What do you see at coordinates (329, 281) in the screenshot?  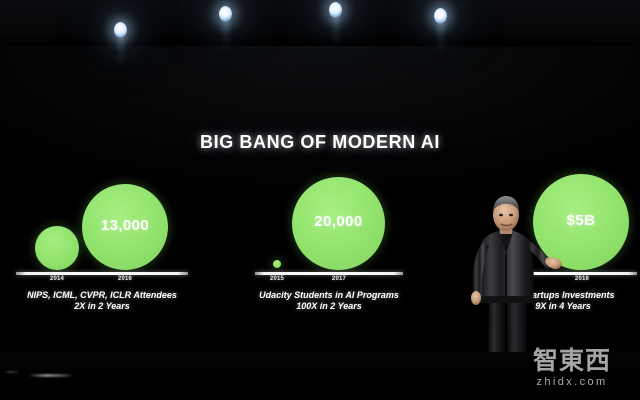 I see `axis-labels-udacity: 2015 2017` at bounding box center [329, 281].